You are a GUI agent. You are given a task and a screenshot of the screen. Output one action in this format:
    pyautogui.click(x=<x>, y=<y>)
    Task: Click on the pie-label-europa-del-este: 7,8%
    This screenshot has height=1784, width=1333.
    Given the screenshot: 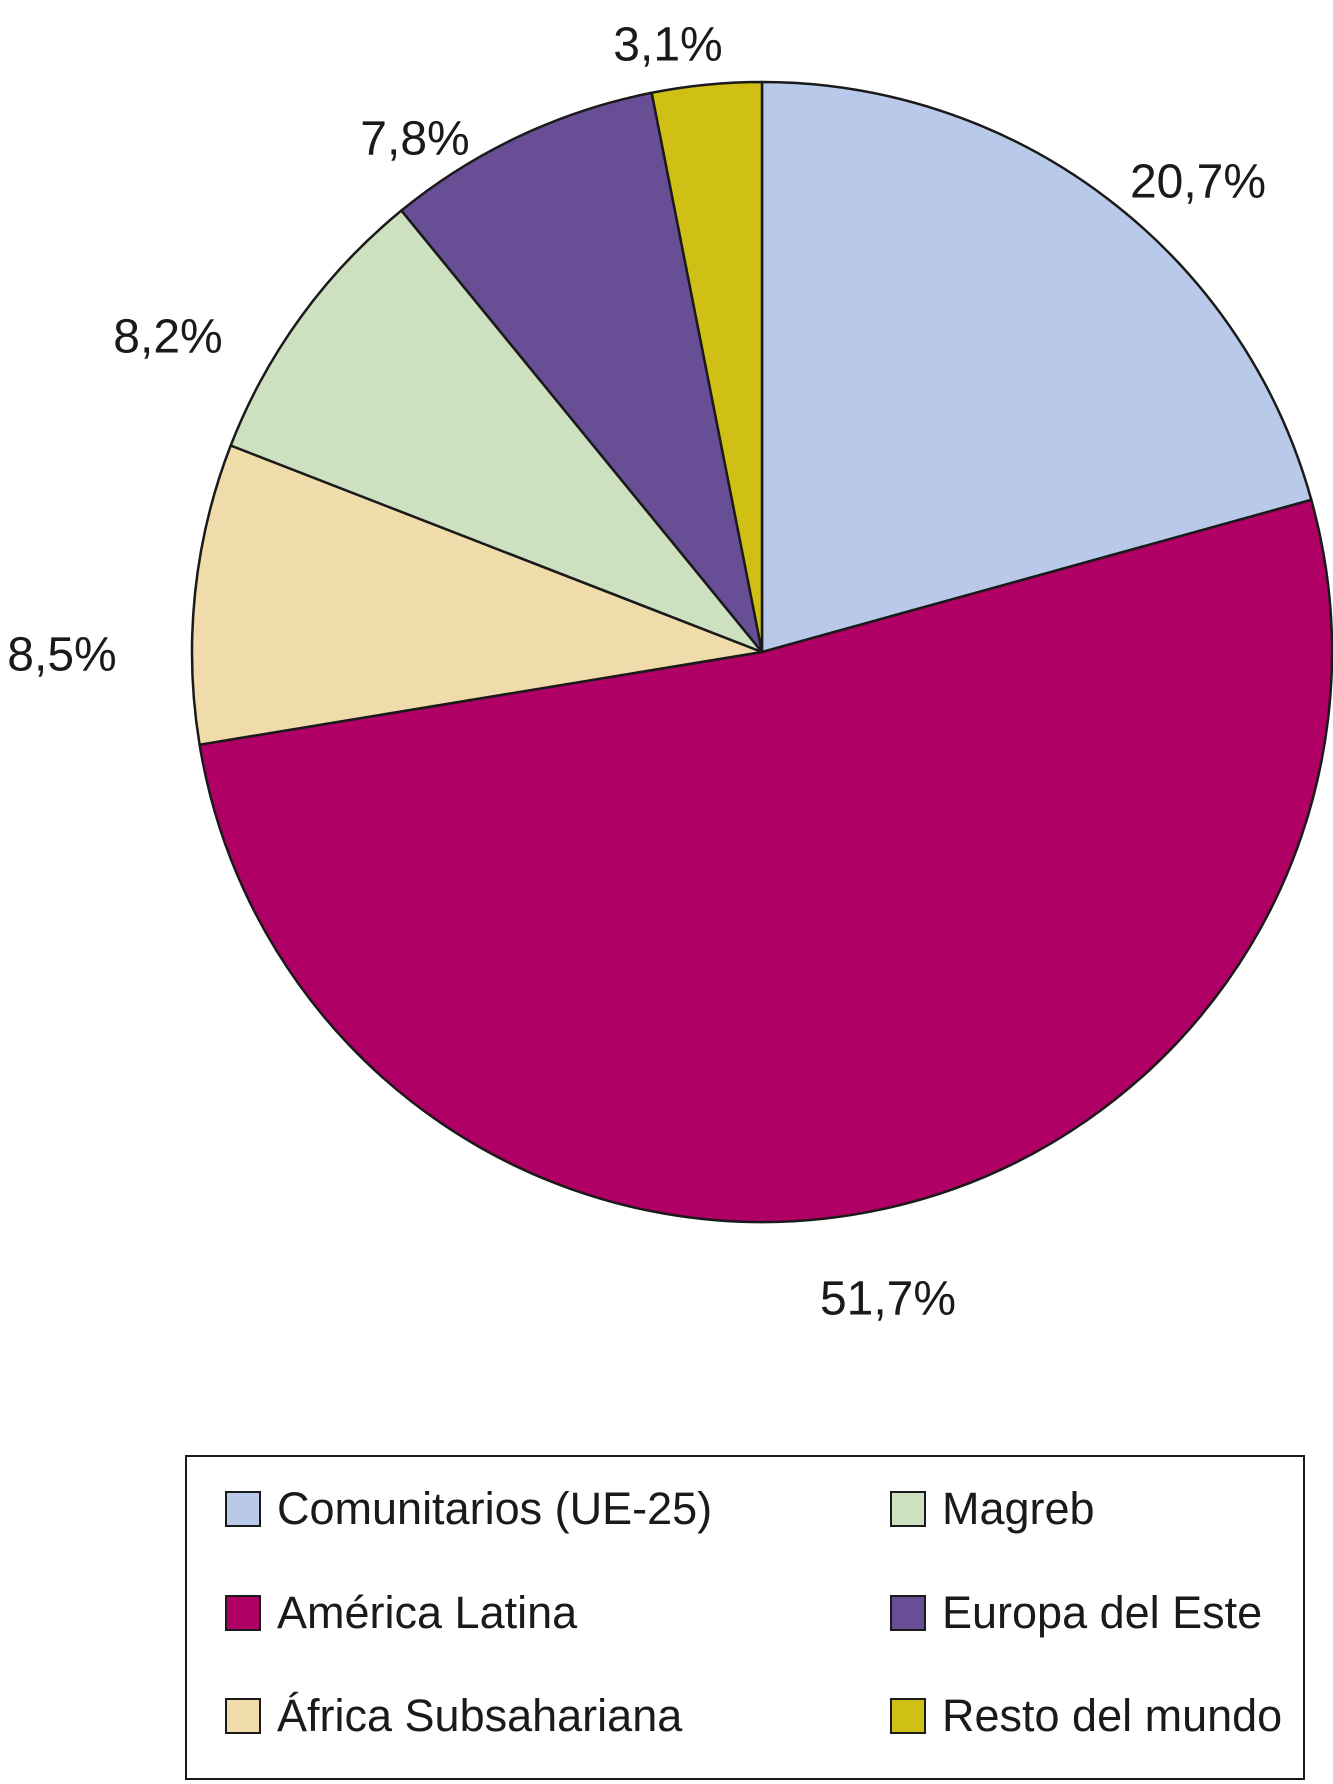 What is the action you would take?
    pyautogui.click(x=414, y=139)
    